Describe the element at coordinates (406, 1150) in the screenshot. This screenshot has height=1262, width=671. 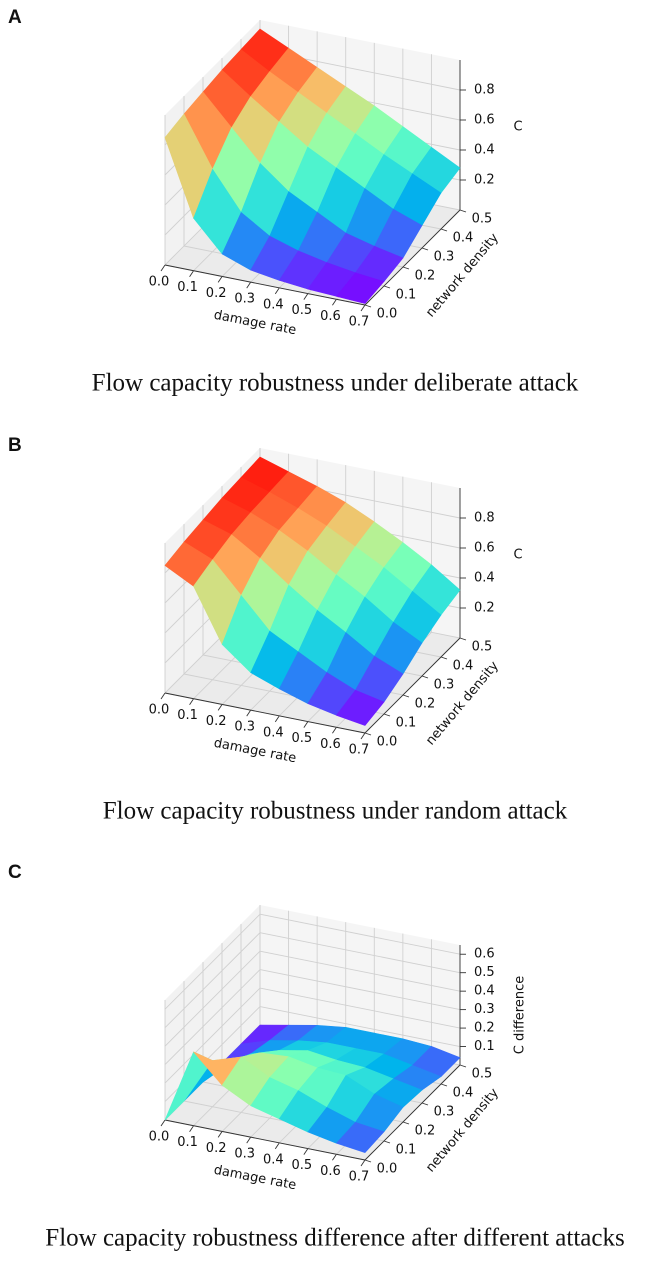
I see `y-tick-label: 0.1` at that location.